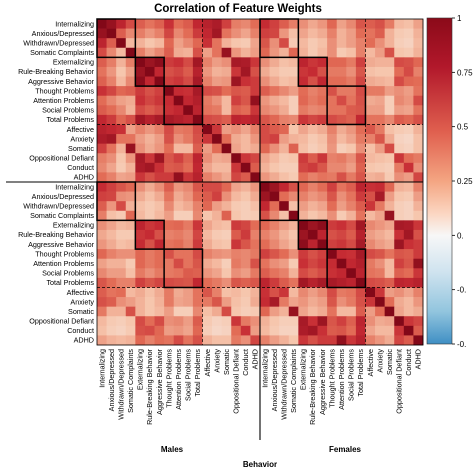 This screenshot has height=474, width=474. I want to click on heatmap-cell-r33-c20, so click(293, 340).